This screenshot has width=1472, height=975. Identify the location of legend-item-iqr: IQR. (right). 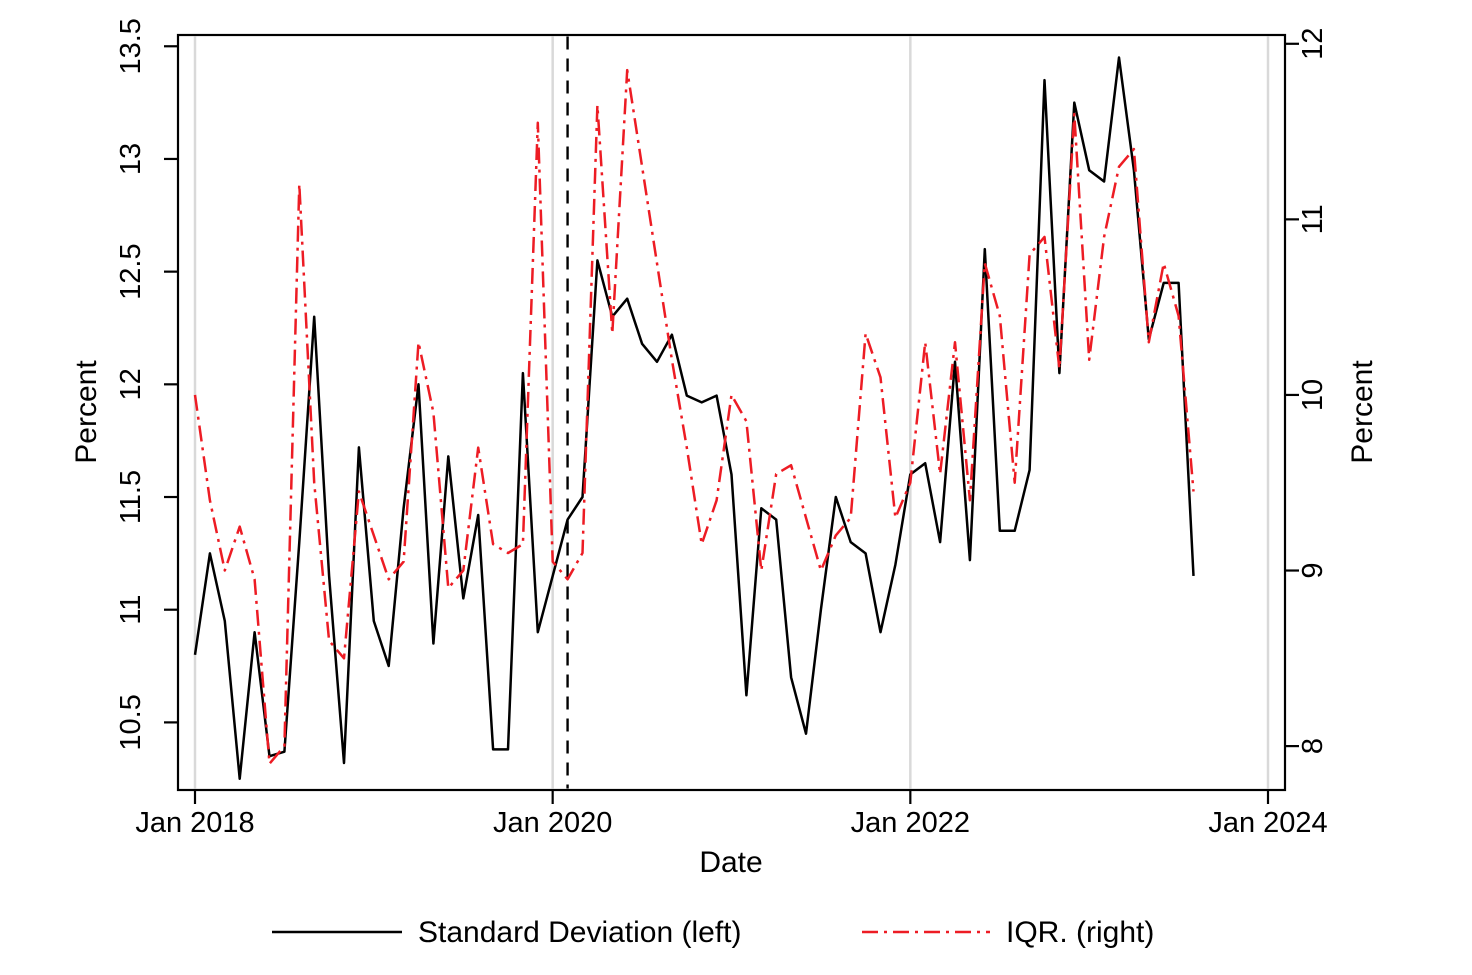
(1008, 932).